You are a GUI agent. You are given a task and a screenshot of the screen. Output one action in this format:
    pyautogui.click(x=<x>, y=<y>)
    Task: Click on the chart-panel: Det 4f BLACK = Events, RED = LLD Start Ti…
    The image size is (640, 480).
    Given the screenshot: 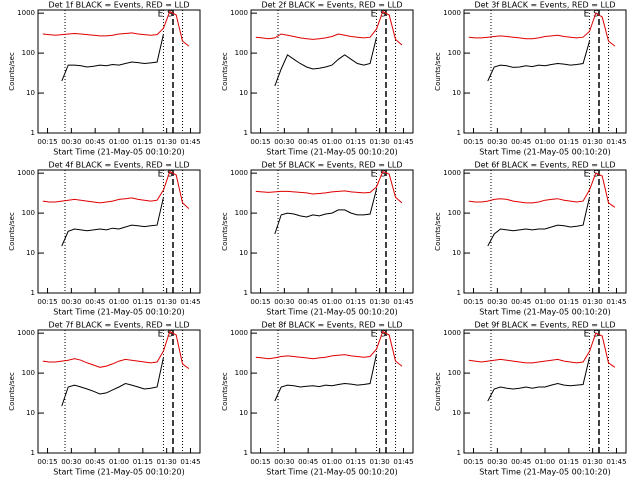 What is the action you would take?
    pyautogui.click(x=104, y=239)
    